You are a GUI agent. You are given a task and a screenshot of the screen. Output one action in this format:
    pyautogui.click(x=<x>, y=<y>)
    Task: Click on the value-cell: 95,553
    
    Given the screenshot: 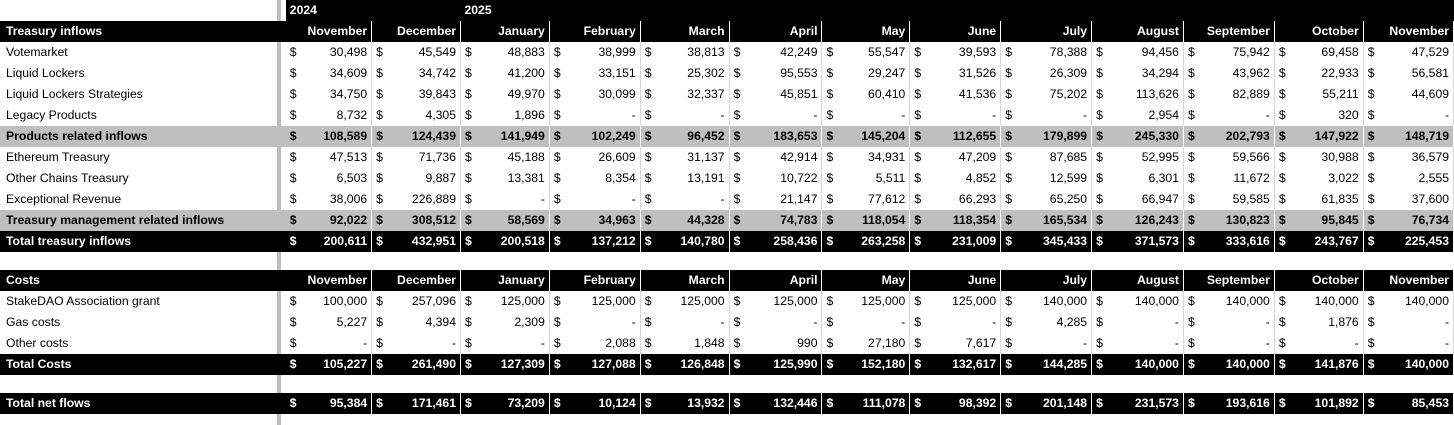 What is the action you would take?
    pyautogui.click(x=785, y=73)
    